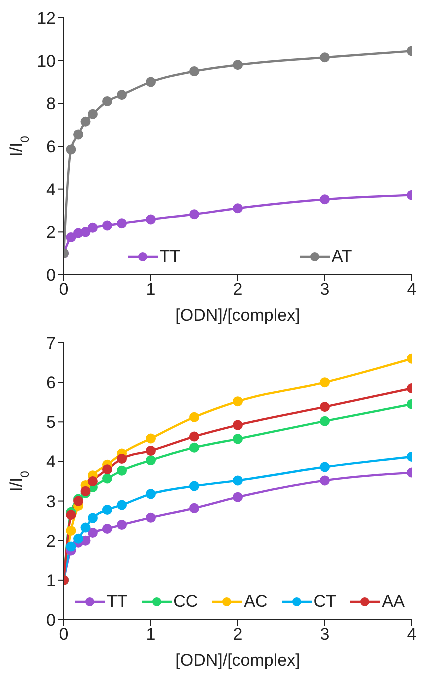 The width and height of the screenshot is (434, 693). I want to click on y-tick-label: 7, so click(51, 344).